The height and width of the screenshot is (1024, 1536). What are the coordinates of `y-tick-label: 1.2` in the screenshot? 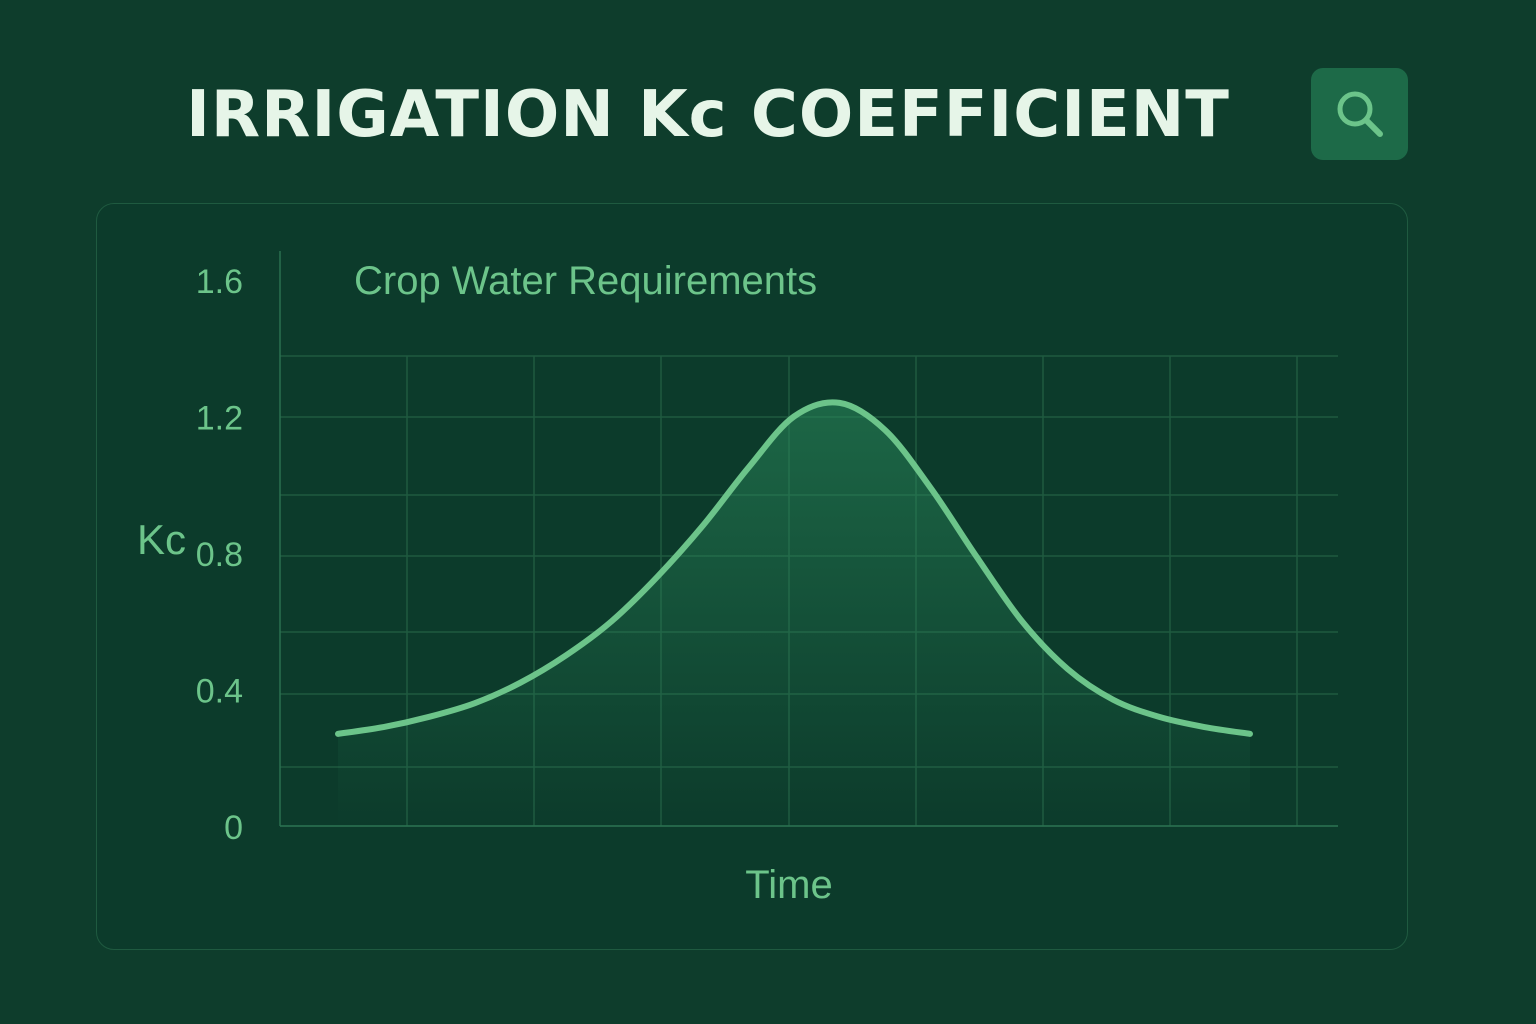 It's located at (219, 419).